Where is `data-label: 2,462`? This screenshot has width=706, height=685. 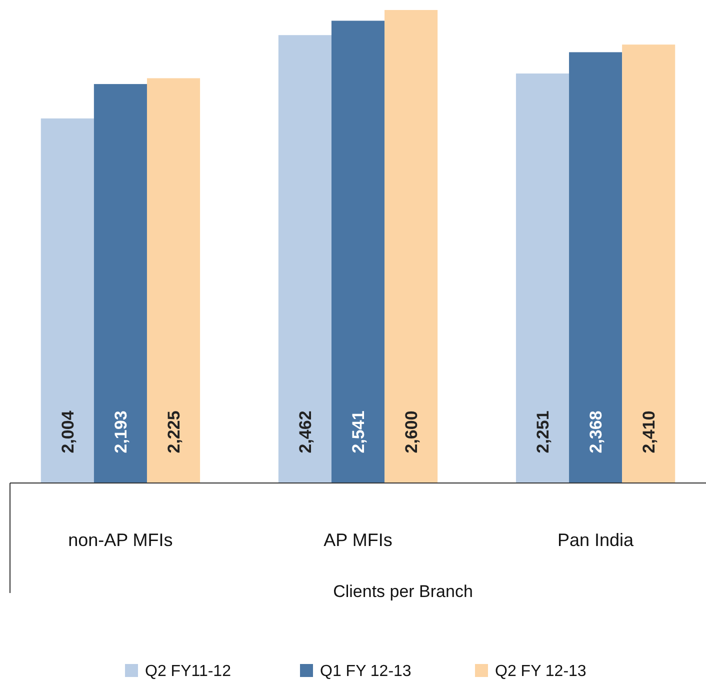 data-label: 2,462 is located at coordinates (305, 432).